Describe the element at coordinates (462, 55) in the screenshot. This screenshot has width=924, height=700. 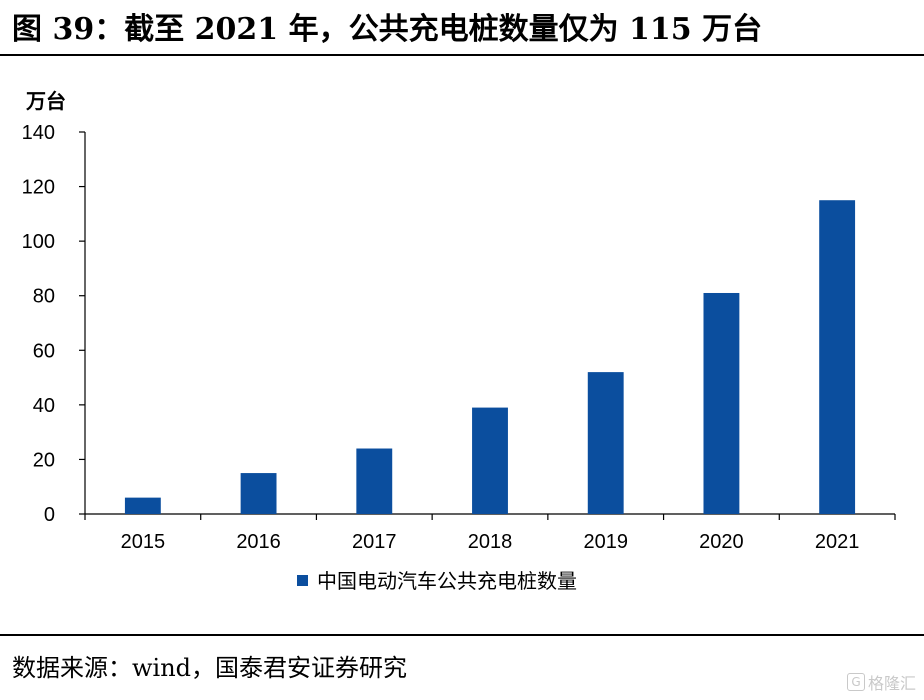
I see `title-divider` at that location.